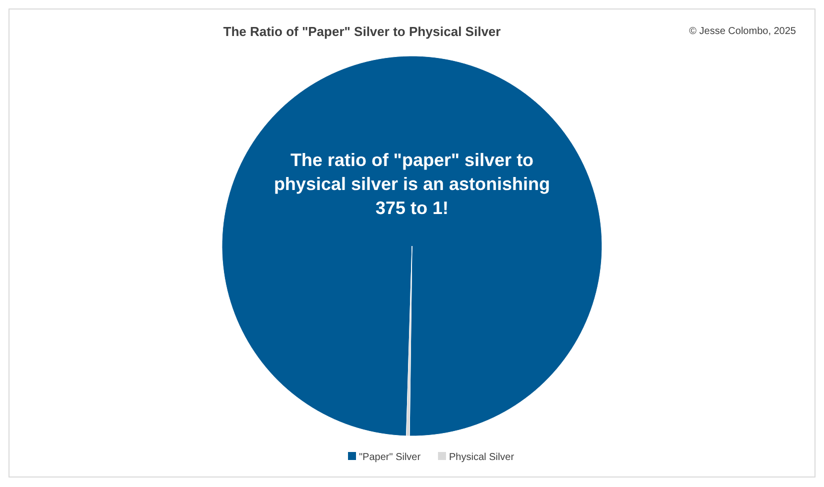  What do you see at coordinates (390, 457) in the screenshot?
I see `legend-label: "Paper" Silver` at bounding box center [390, 457].